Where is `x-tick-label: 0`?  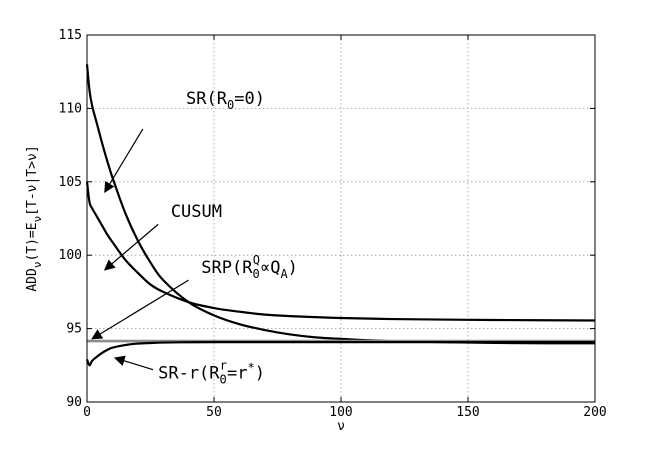 x-tick-label: 0 is located at coordinates (87, 412).